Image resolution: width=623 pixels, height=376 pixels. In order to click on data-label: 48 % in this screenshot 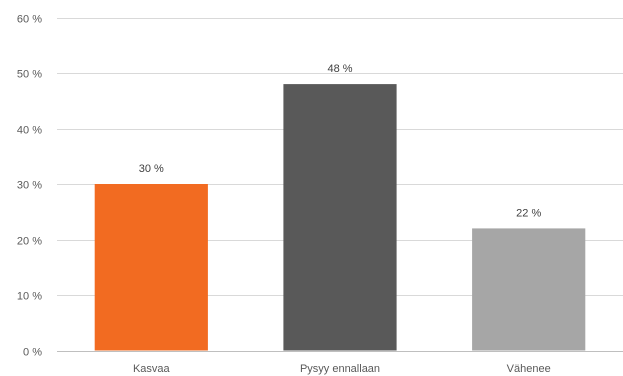, I will do `click(339, 69)`.